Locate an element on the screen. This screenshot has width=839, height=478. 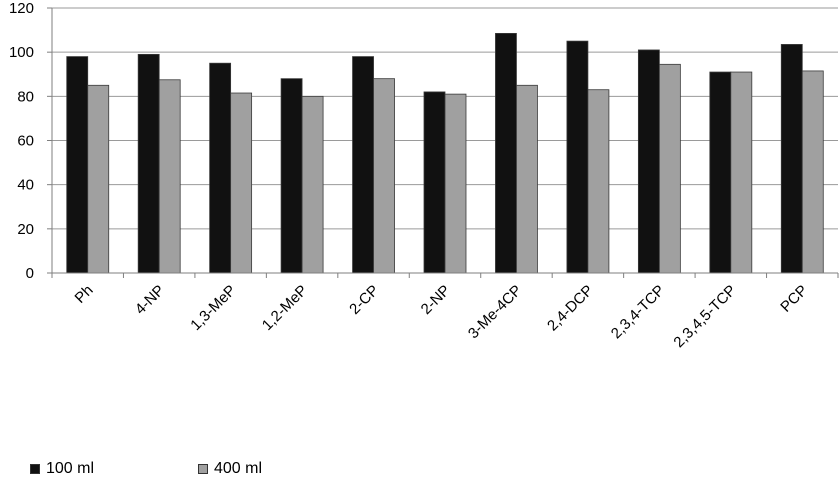
x-tick-label: 2-NP is located at coordinates (436, 300).